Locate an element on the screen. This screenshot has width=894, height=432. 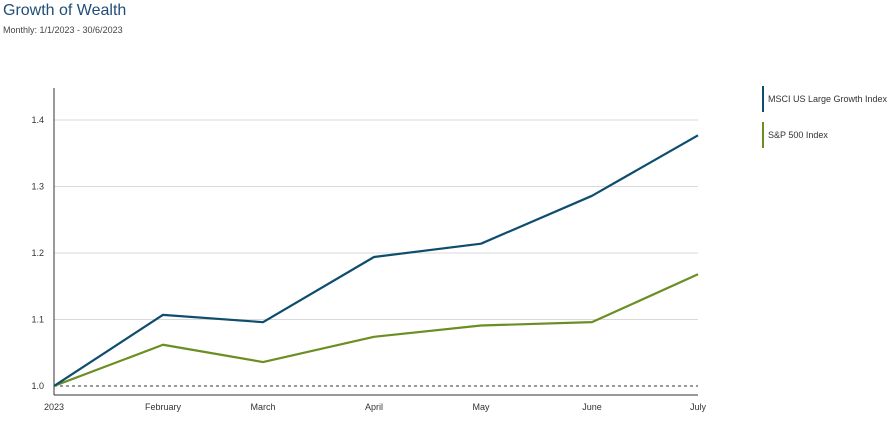
chart-title: Growth of Wealth is located at coordinates (65, 10).